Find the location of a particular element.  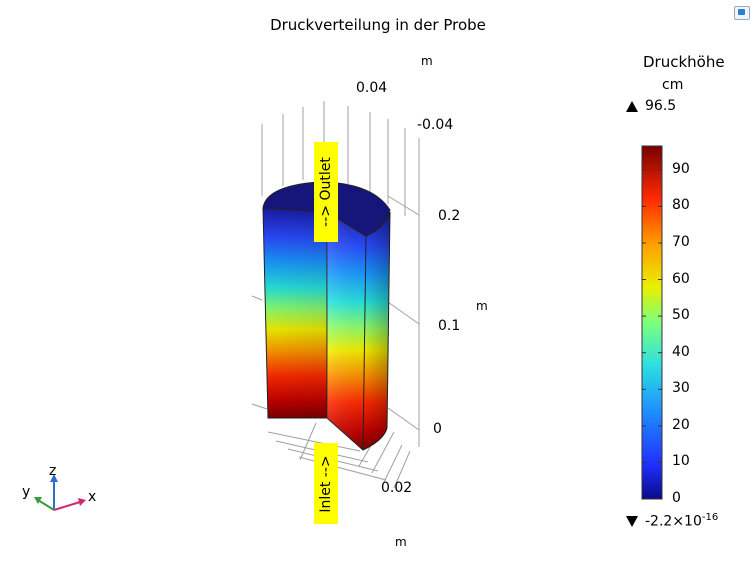

colorbar-min: -2.2×10⁻¹⁶ is located at coordinates (681, 521).